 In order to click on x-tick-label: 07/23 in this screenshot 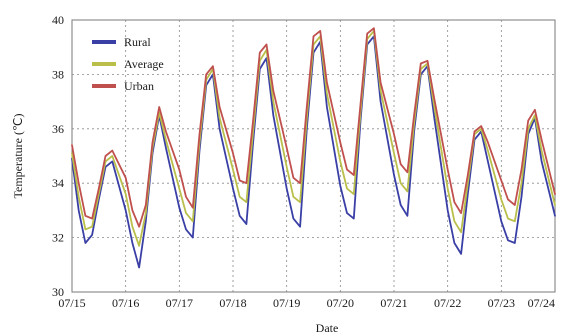, I will do `click(501, 303)`.